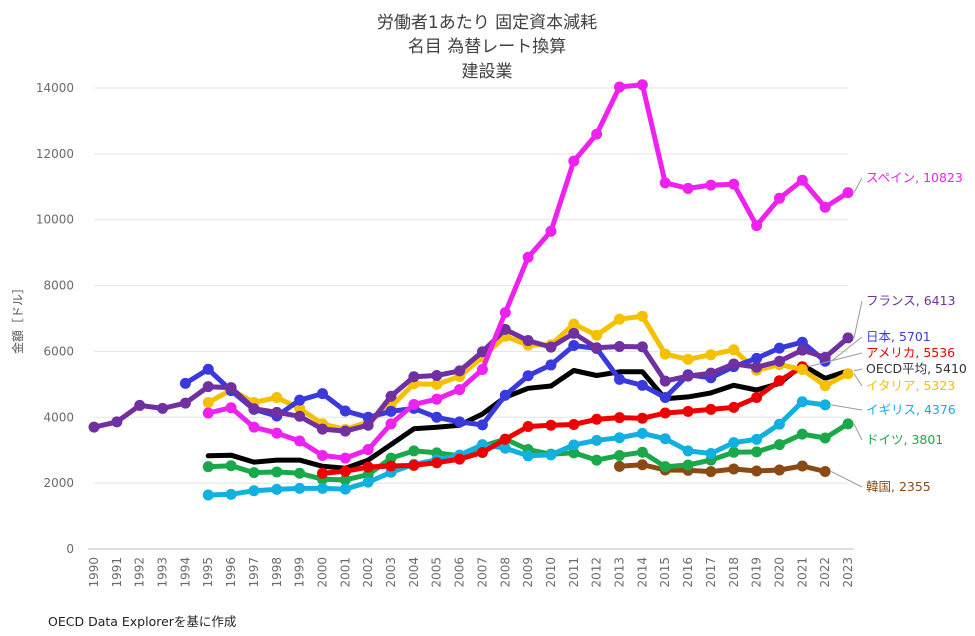  I want to click on x-tick-label: 2010, so click(551, 572).